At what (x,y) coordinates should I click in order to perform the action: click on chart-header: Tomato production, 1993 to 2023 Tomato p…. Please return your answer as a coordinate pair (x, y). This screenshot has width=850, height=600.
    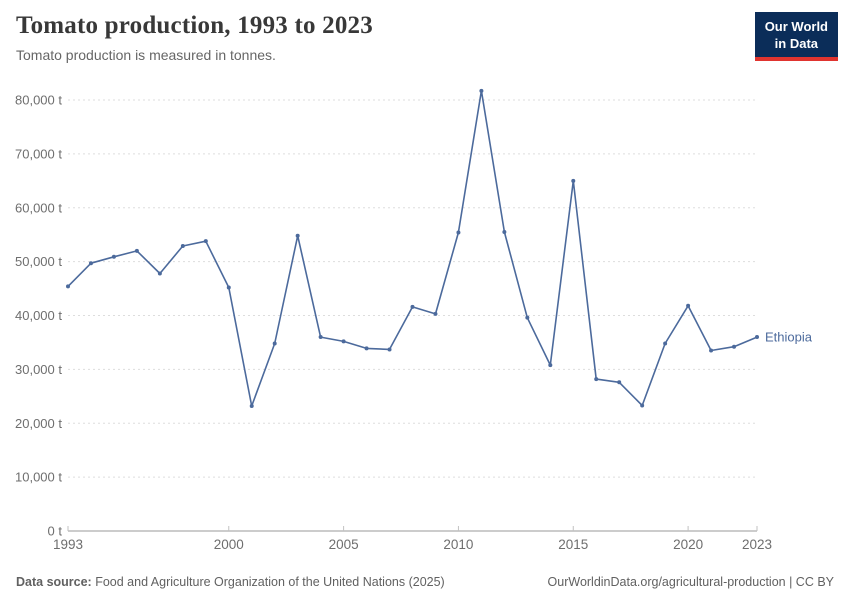
    Looking at the image, I should click on (427, 37).